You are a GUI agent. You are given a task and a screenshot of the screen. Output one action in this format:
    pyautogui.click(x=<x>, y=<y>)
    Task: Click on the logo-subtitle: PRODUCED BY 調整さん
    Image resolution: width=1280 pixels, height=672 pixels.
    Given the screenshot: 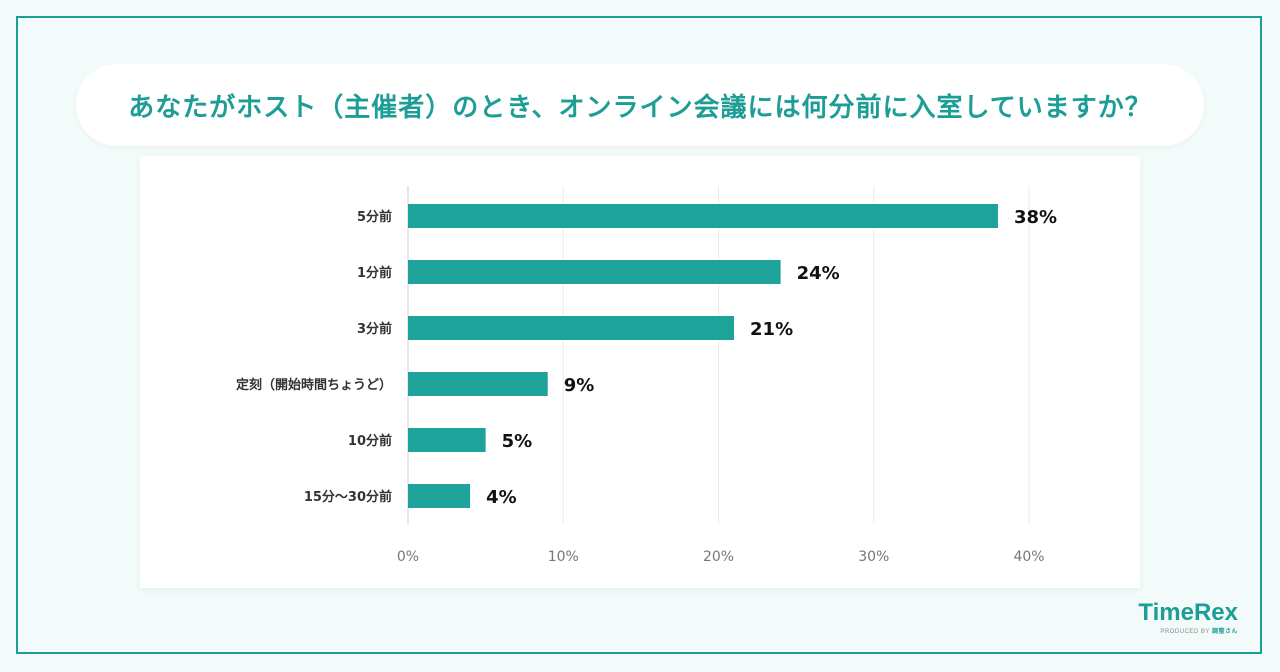 What is the action you would take?
    pyautogui.click(x=1176, y=630)
    